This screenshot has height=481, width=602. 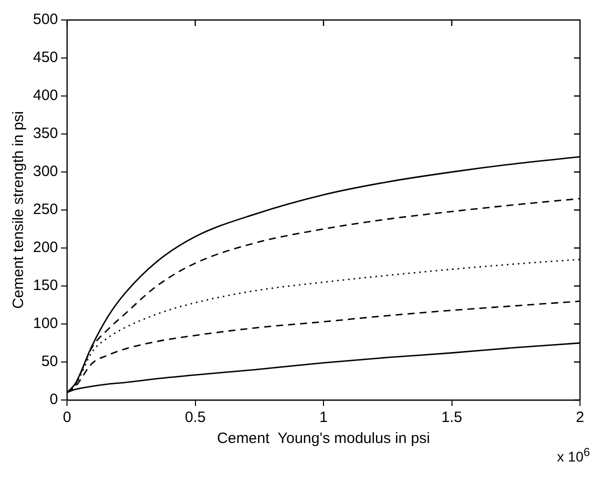 What do you see at coordinates (45, 133) in the screenshot?
I see `y-tick-label: 350` at bounding box center [45, 133].